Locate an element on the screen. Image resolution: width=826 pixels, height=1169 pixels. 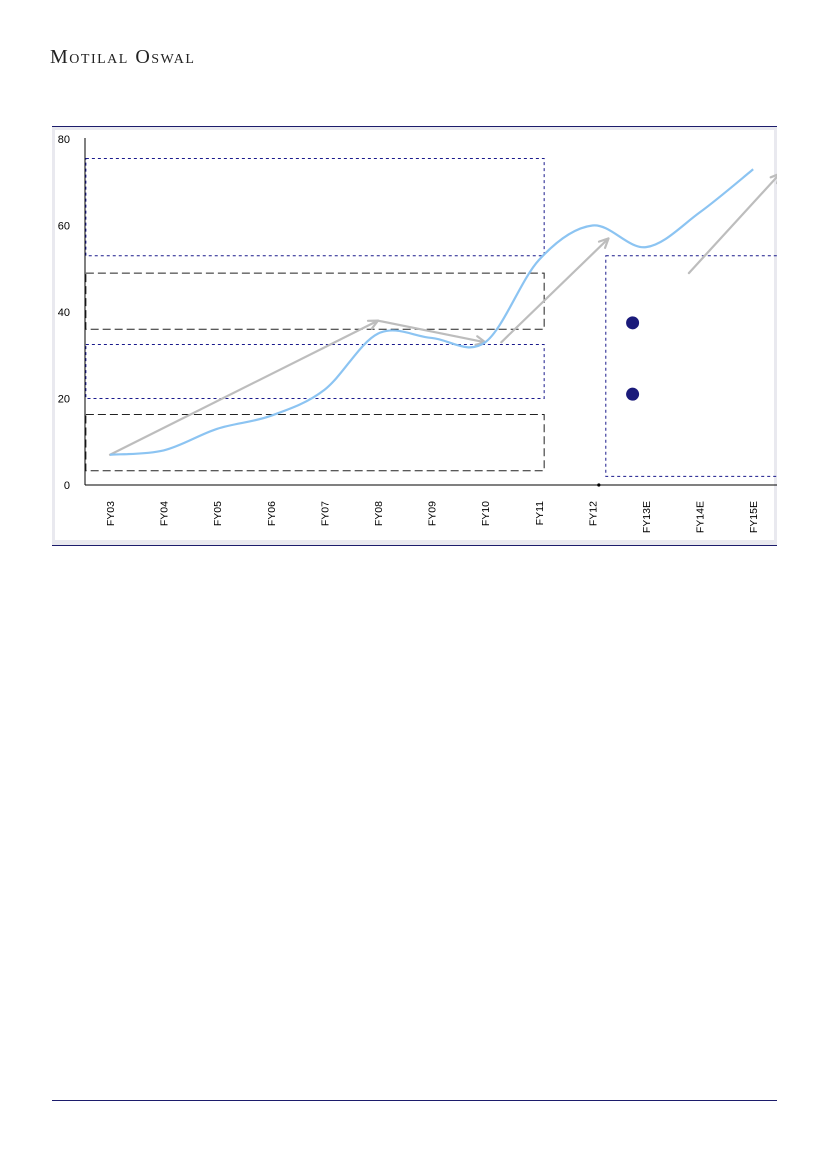
x-tick-label: FY04 is located at coordinates (165, 513).